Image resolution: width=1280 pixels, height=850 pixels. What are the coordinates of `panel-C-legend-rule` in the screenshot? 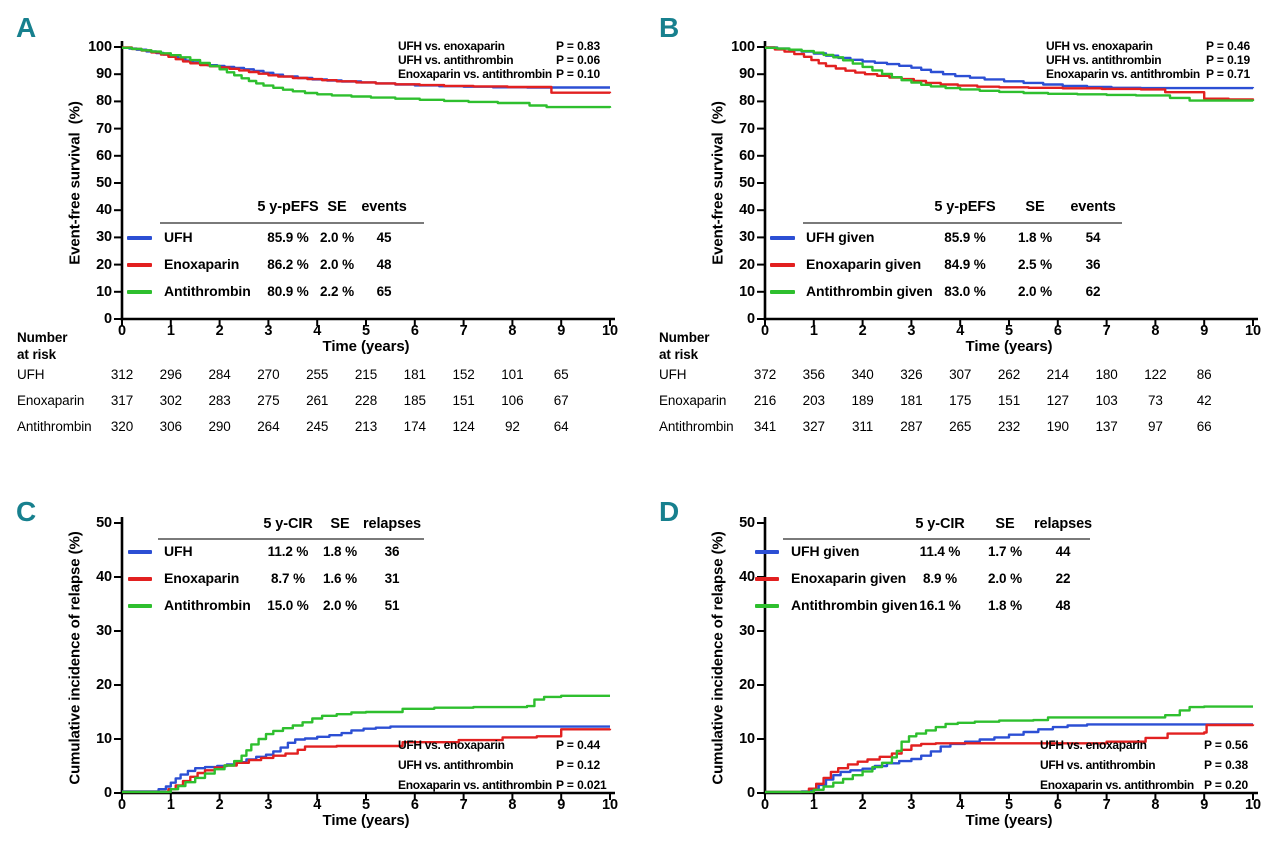 It's located at (291, 539).